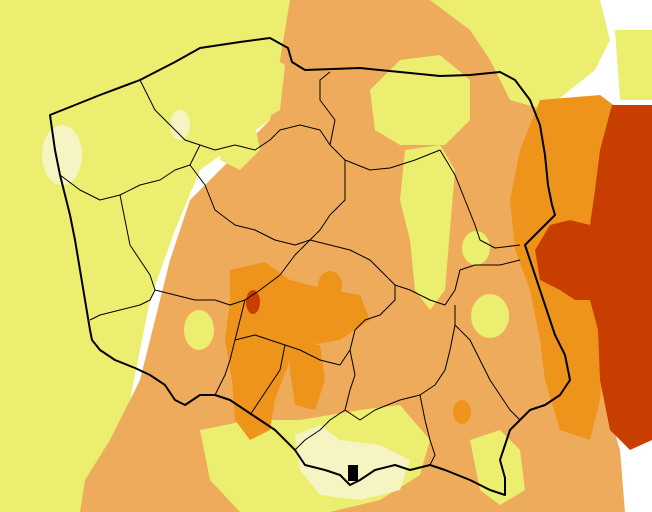 This screenshot has width=652, height=512. I want to click on zone-low-east-blob, so click(476, 248).